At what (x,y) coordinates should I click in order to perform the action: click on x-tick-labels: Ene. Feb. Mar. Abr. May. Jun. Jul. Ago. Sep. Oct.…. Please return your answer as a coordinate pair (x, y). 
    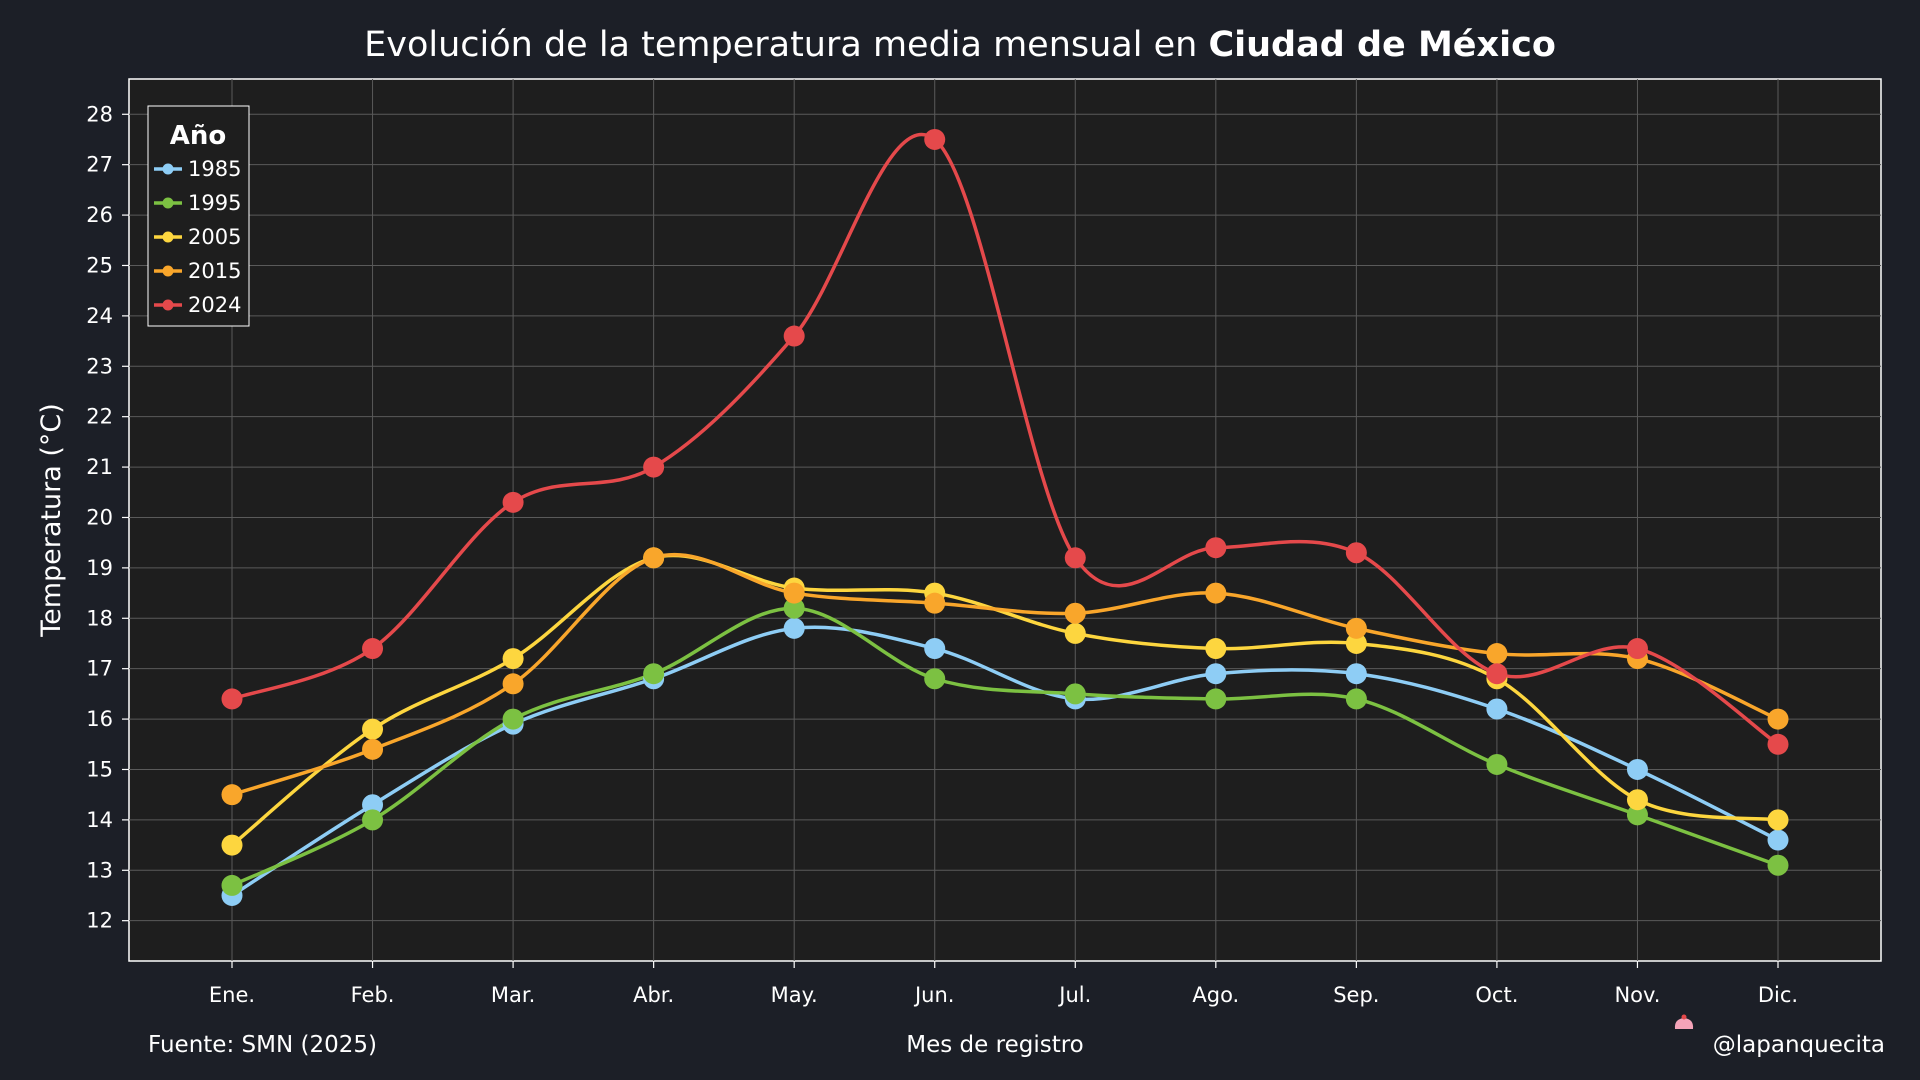
    Looking at the image, I should click on (1003, 984).